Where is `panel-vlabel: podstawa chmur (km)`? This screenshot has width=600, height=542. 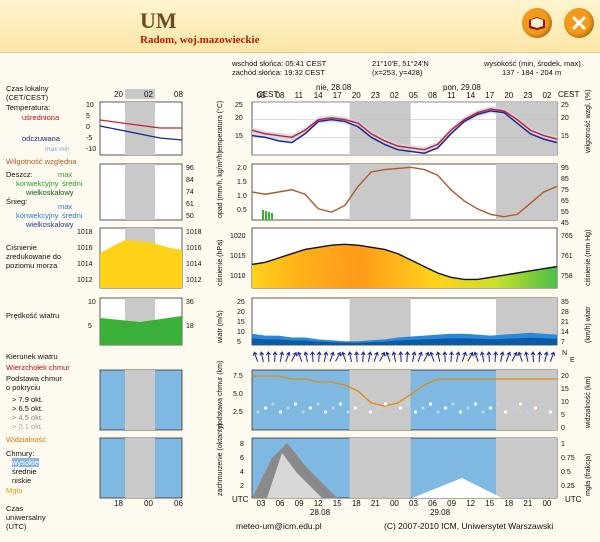 panel-vlabel: podstawa chmur (km) is located at coordinates (220, 394).